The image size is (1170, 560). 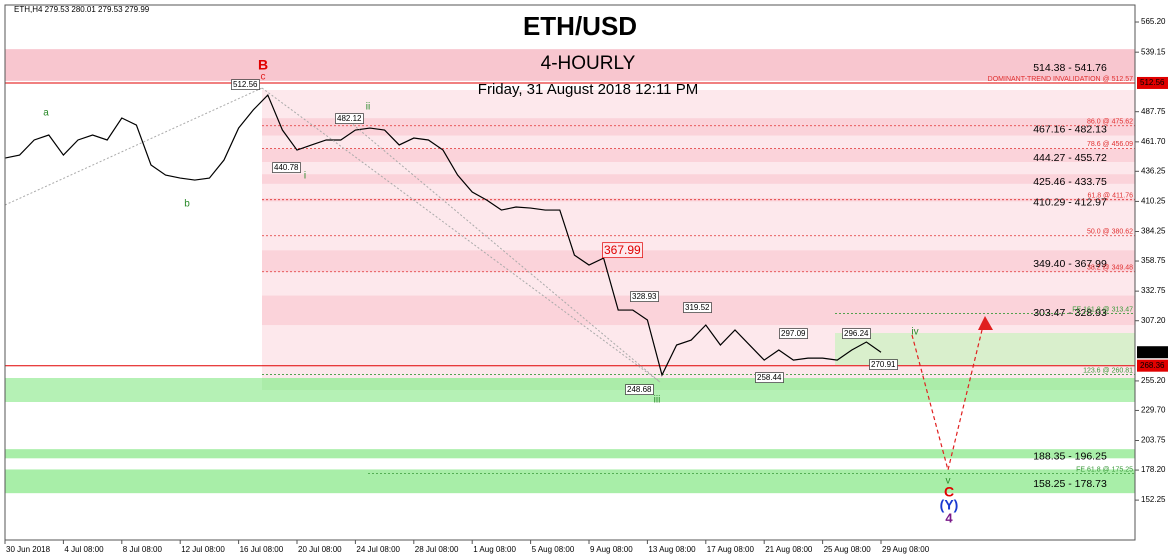 I want to click on x-tick-label: 12 Jul 08:00, so click(x=203, y=549).